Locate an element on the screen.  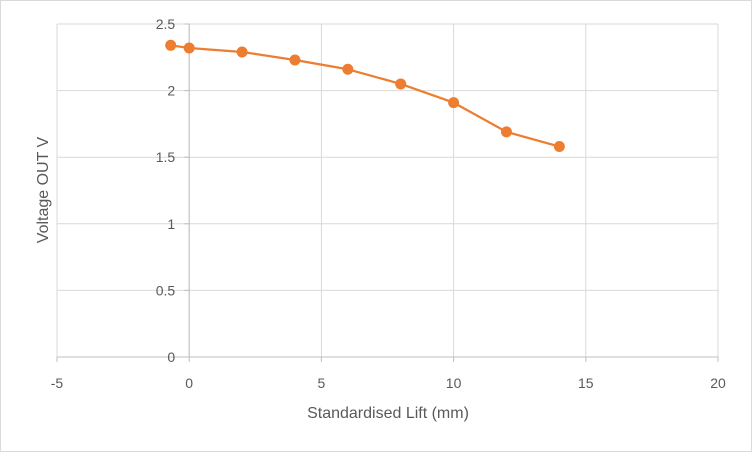
x-tick-label: -5 is located at coordinates (57, 383).